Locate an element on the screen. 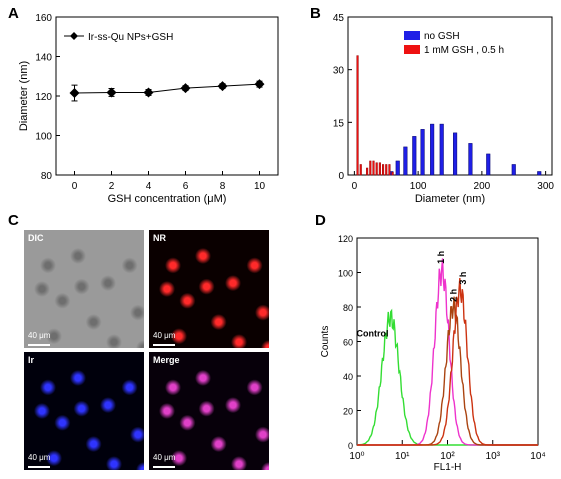  x-axis-label: FL1-H is located at coordinates (448, 467).